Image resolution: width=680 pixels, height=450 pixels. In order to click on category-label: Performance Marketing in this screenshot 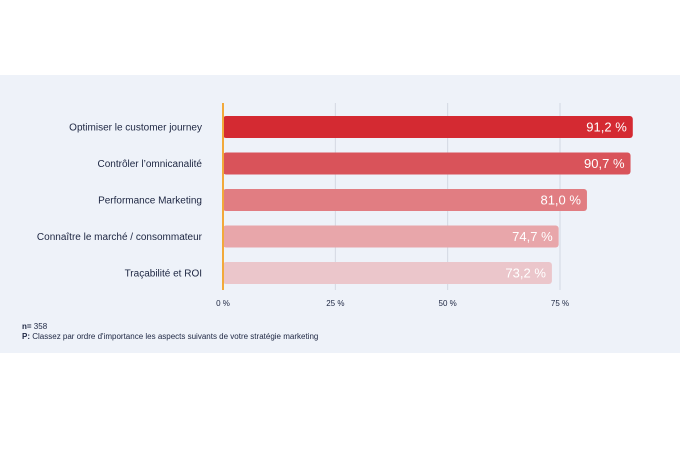, I will do `click(150, 201)`.